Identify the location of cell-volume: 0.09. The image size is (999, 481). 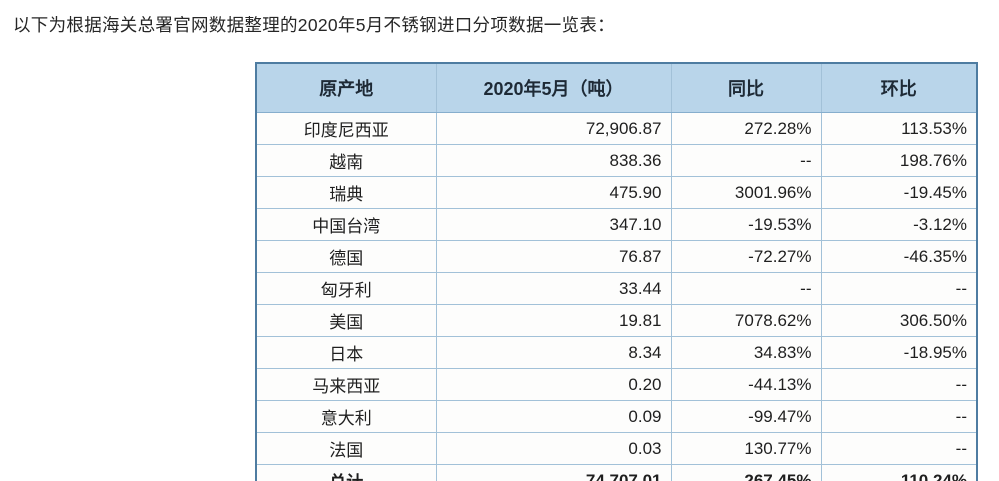
(553, 416).